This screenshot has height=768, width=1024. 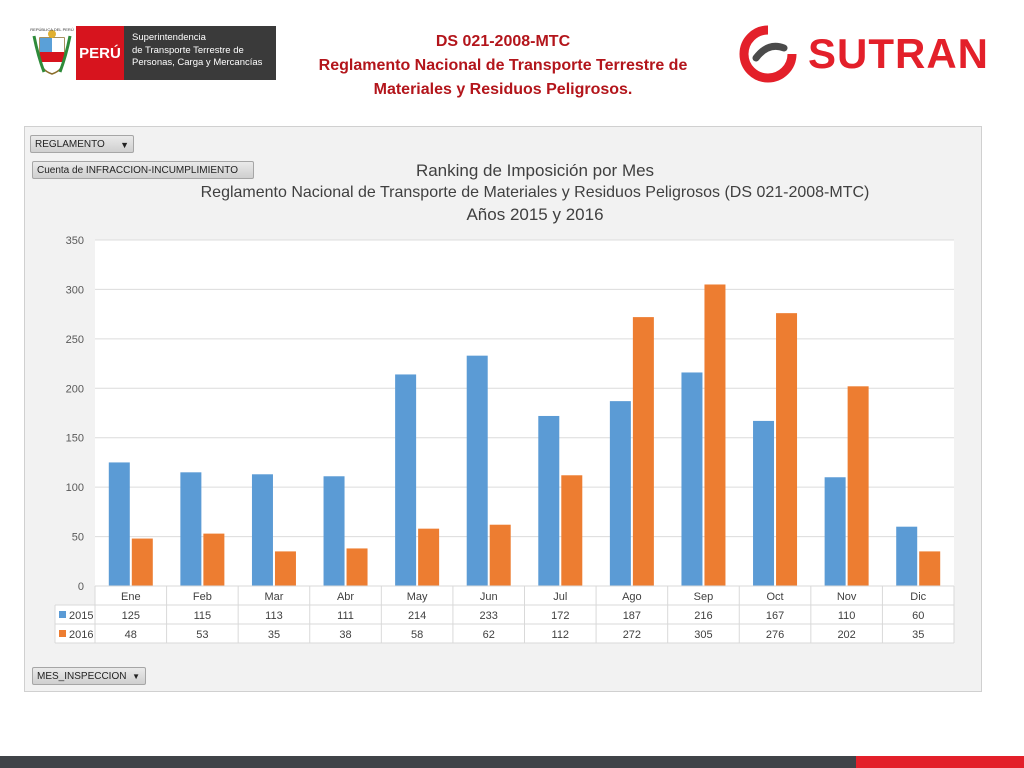 I want to click on data-label: 272, so click(x=632, y=635).